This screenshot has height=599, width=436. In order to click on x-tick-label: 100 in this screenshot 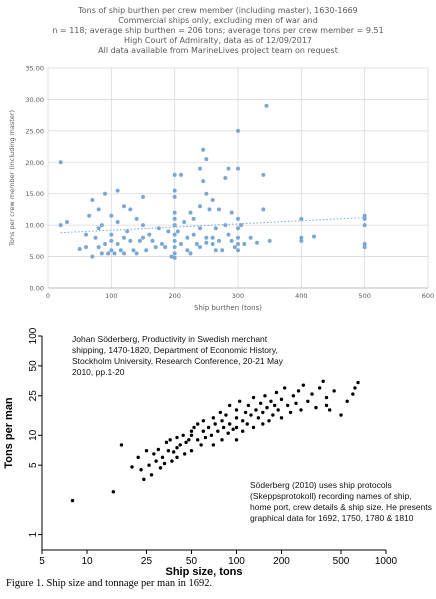, I will do `click(111, 296)`.